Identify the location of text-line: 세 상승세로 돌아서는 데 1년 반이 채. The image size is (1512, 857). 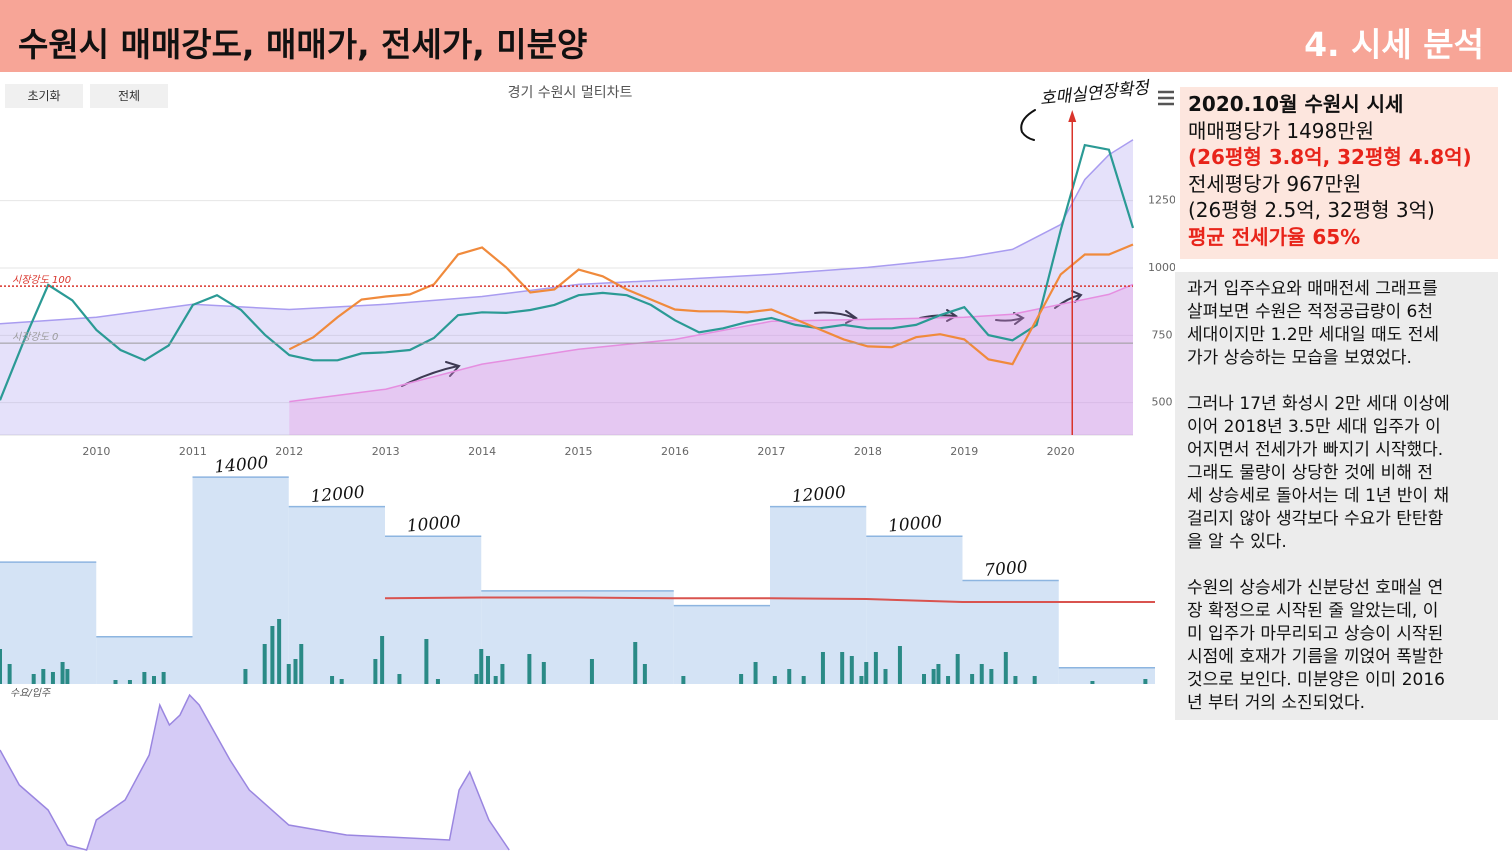
(1318, 496).